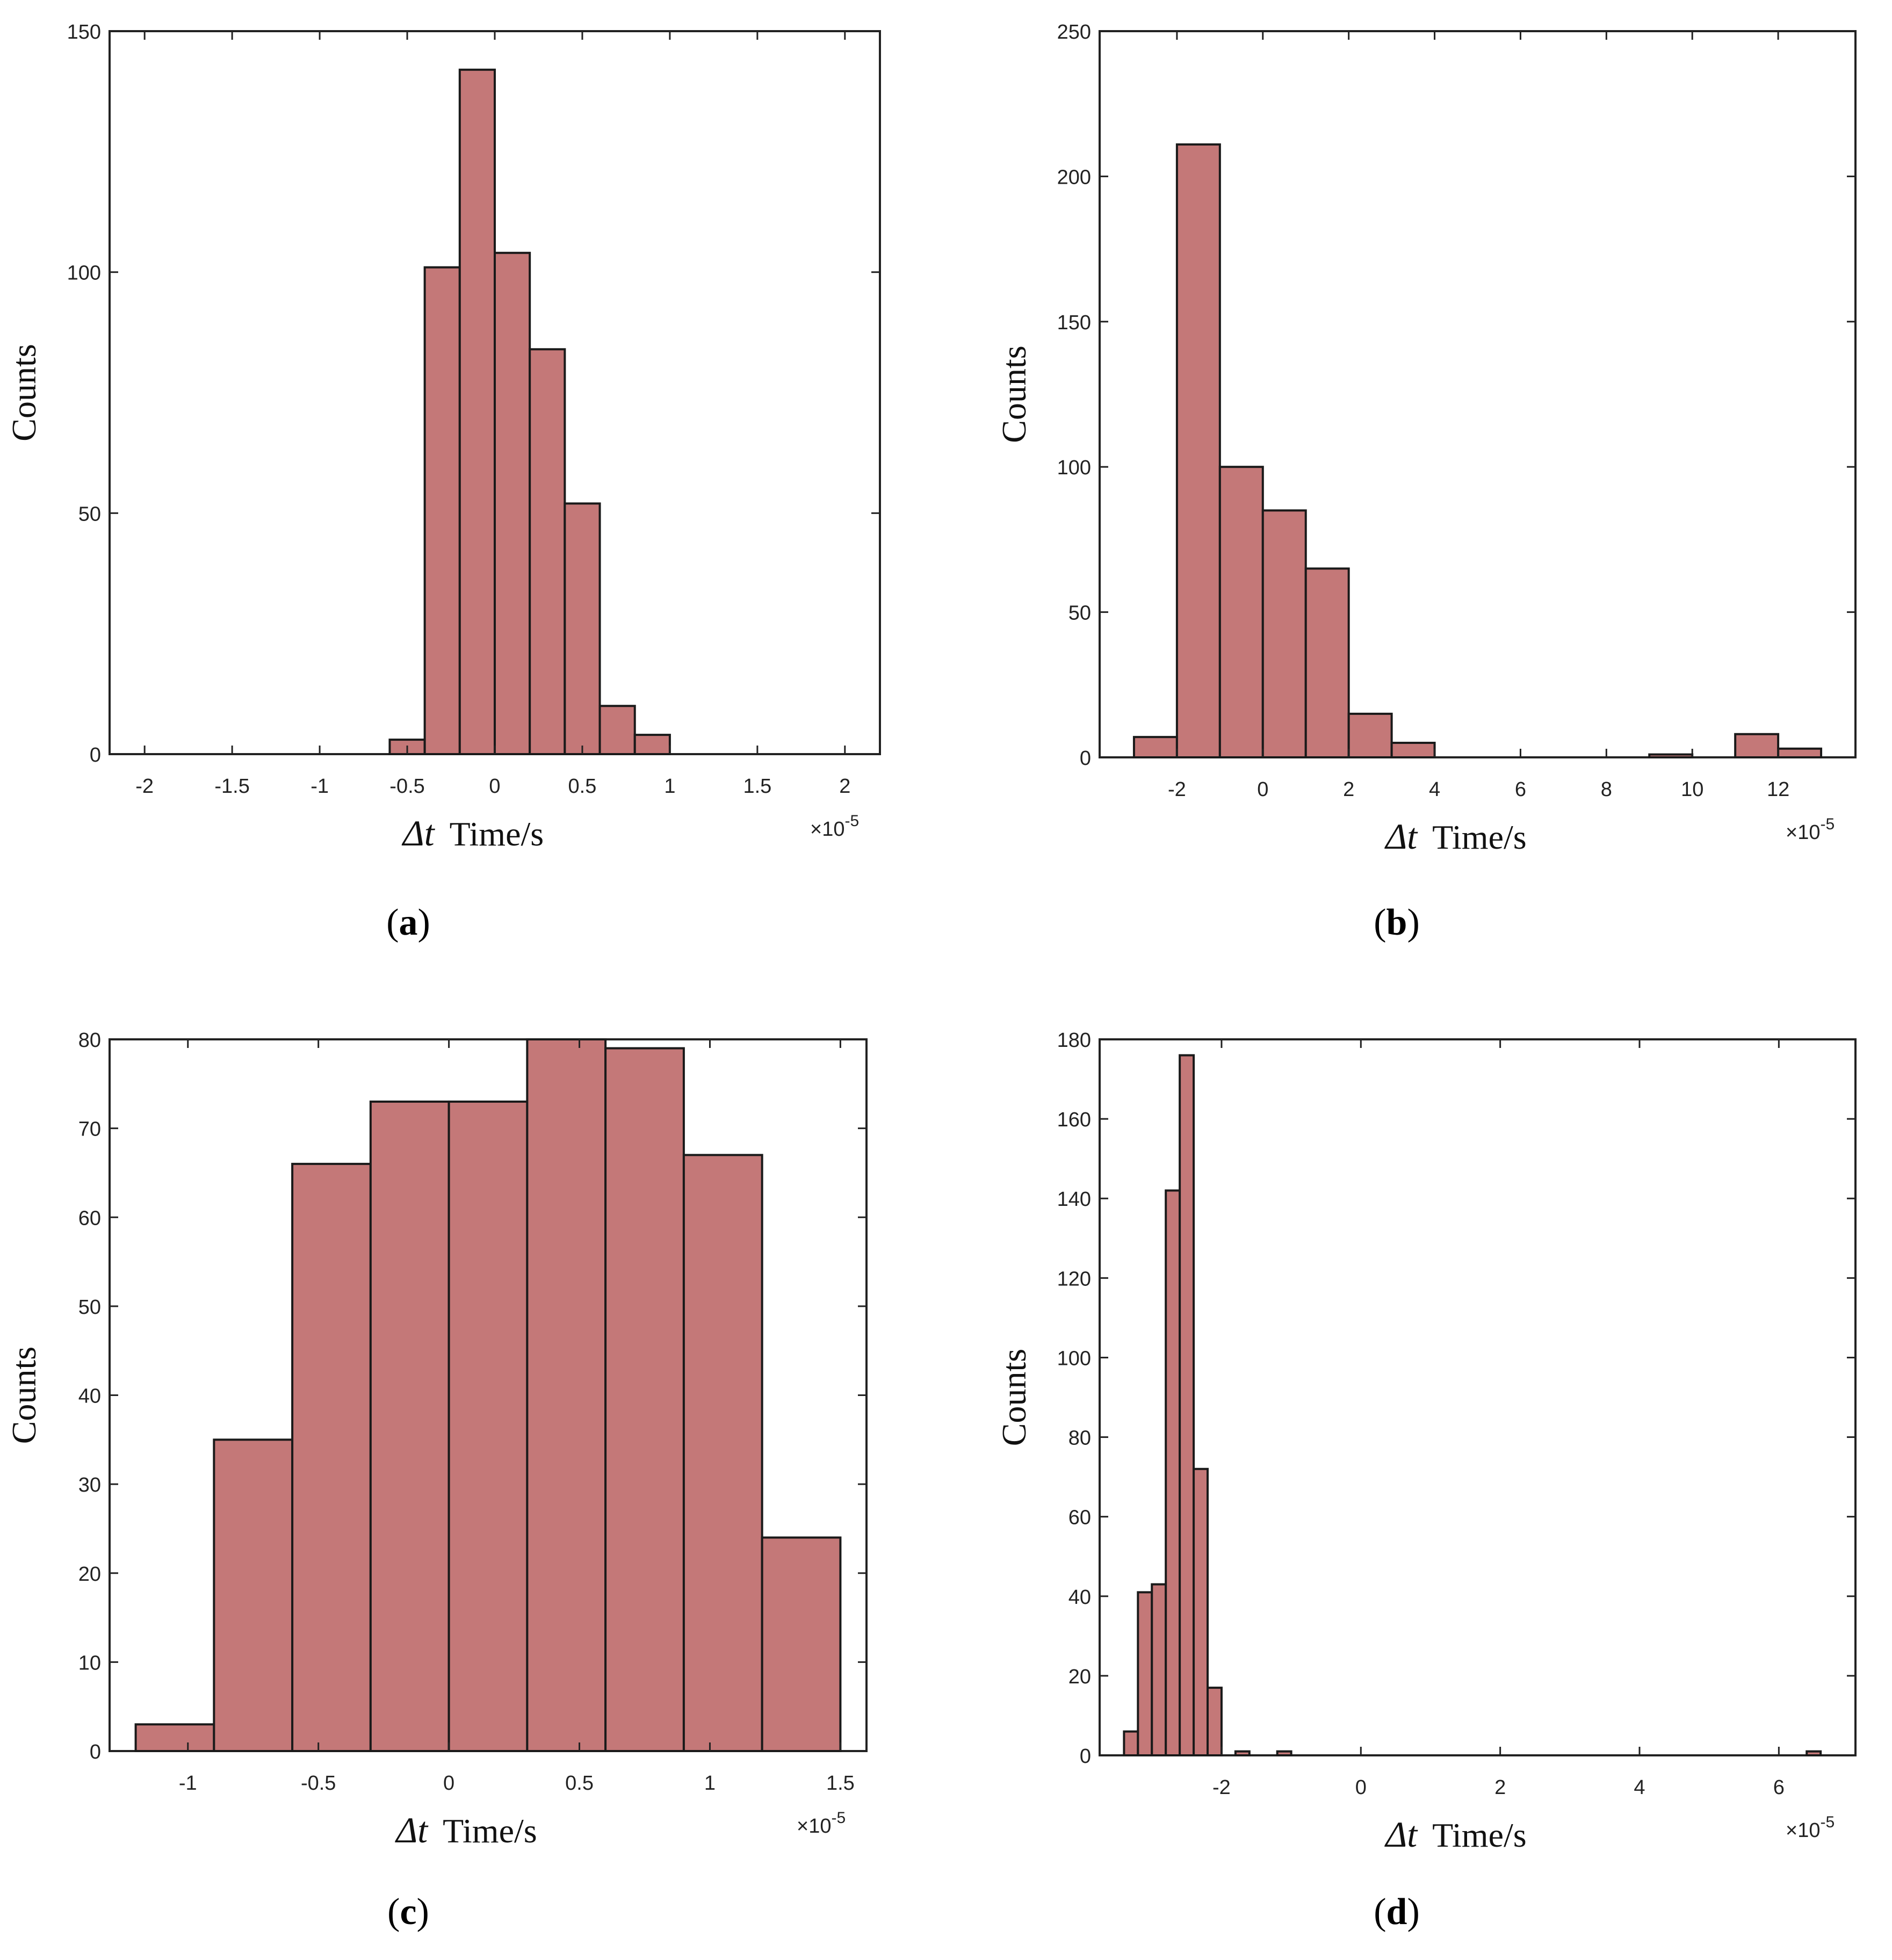 This screenshot has width=1892, height=1960. Describe the element at coordinates (1074, 177) in the screenshot. I see `y-tick-label: 200` at that location.